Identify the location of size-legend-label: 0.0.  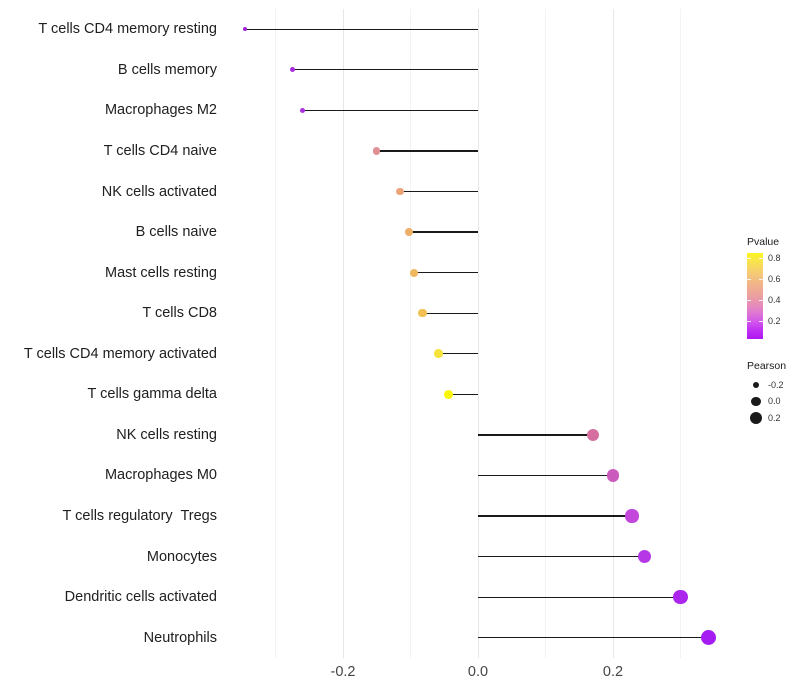
(774, 401).